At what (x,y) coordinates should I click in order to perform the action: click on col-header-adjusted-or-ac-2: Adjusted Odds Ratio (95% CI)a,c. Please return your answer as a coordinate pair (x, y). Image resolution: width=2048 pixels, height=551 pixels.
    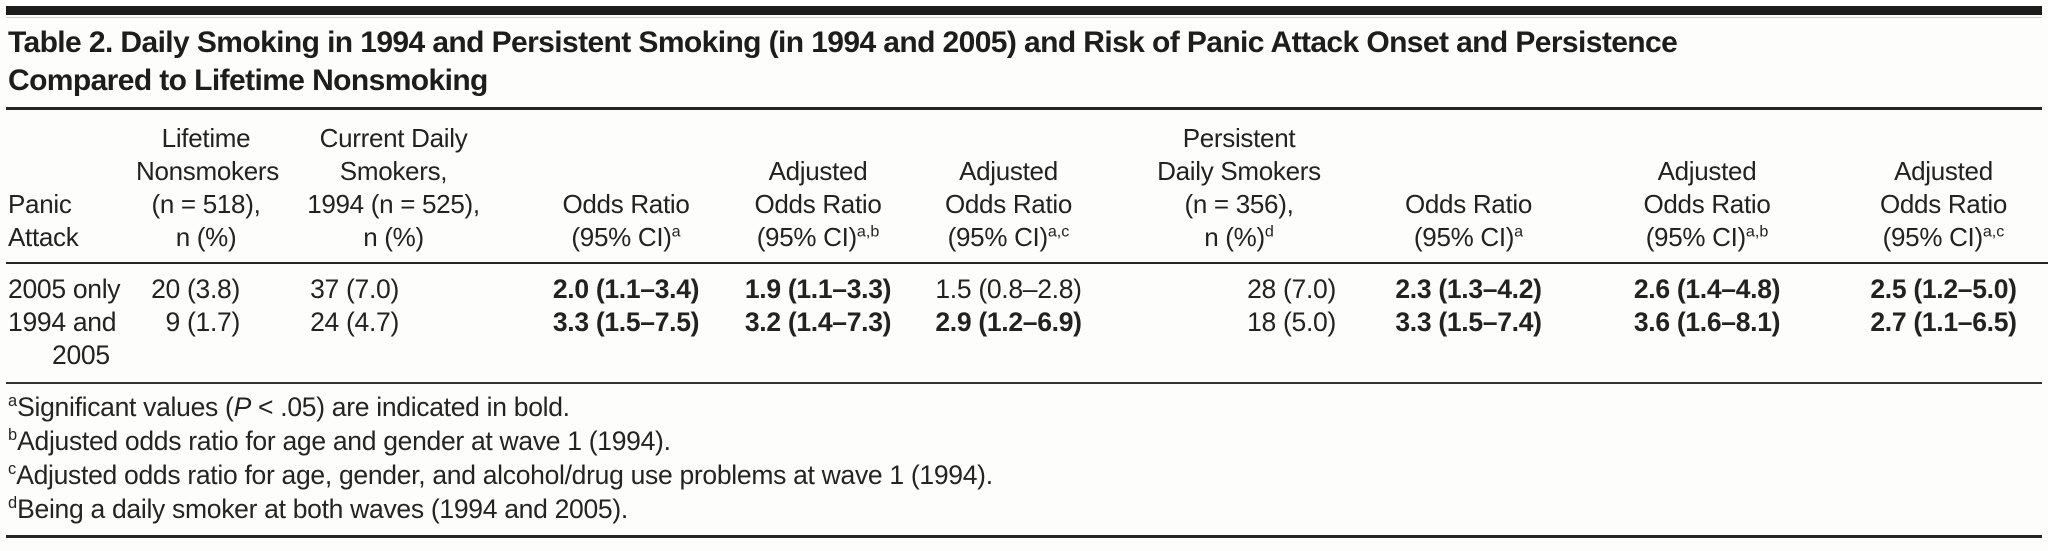
    Looking at the image, I should click on (1943, 204).